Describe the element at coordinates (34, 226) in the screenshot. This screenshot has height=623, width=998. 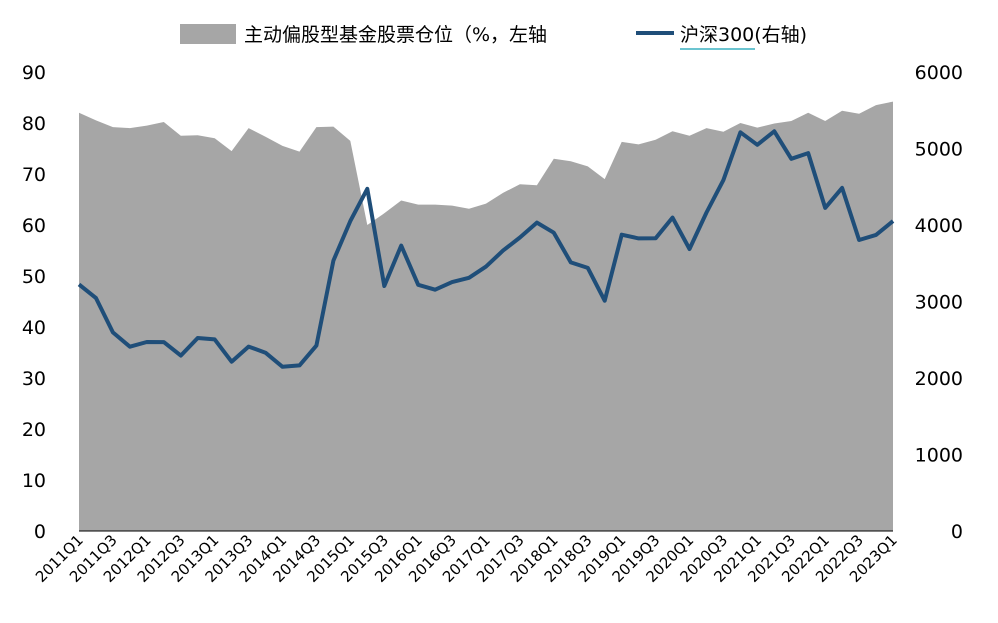
I see `y-left-tick-label: 60` at that location.